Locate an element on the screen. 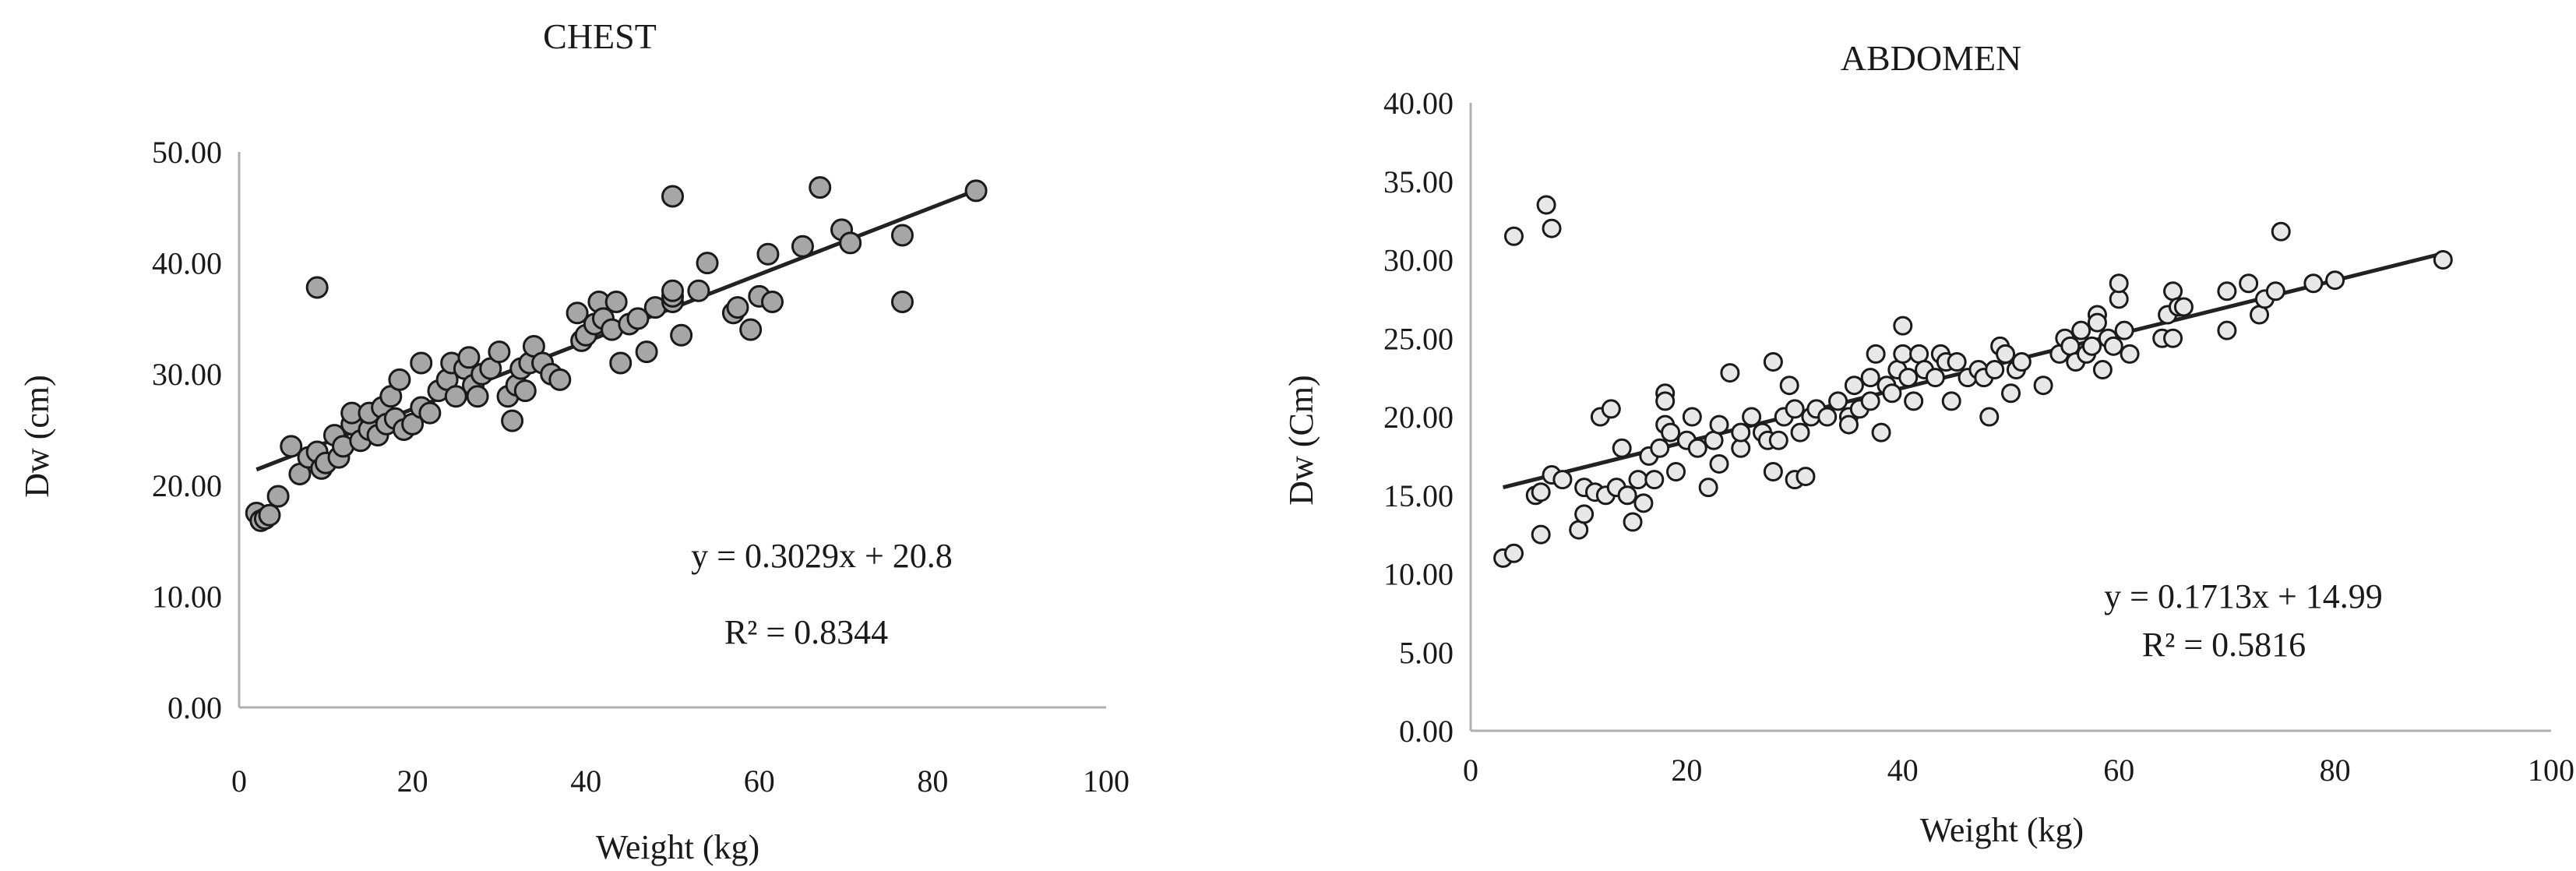  chest-x-tick-label: 0 is located at coordinates (239, 781).